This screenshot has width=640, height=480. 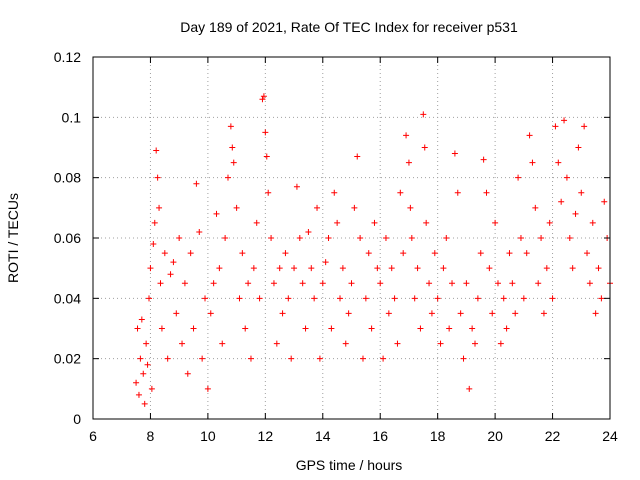 What do you see at coordinates (208, 436) in the screenshot?
I see `x-tick-label: 10` at bounding box center [208, 436].